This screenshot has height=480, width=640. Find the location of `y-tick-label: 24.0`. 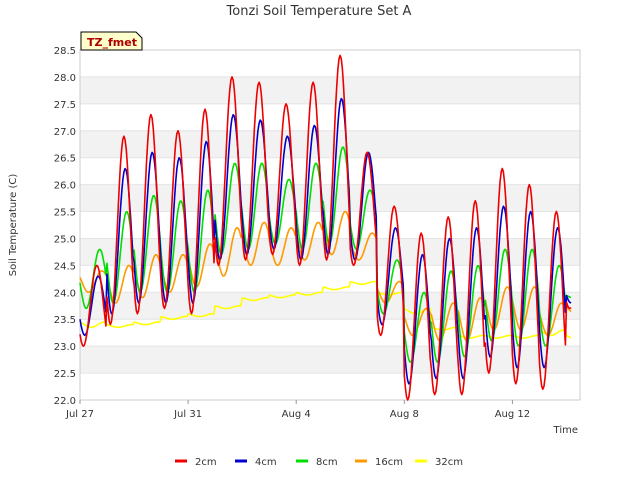

y-tick-label: 24.0 is located at coordinates (65, 293).